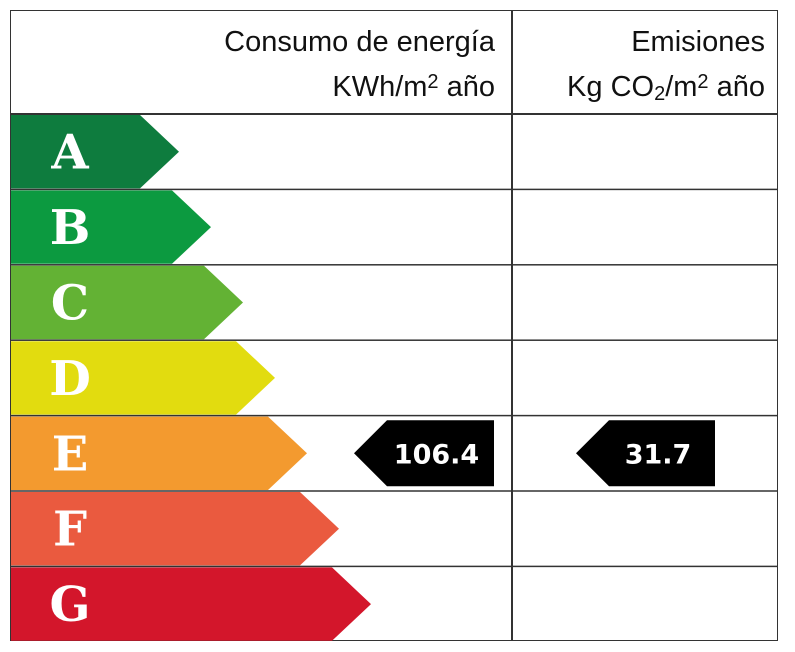 The height and width of the screenshot is (652, 795). Describe the element at coordinates (111, 227) in the screenshot. I see `rating-arrow-b` at that location.